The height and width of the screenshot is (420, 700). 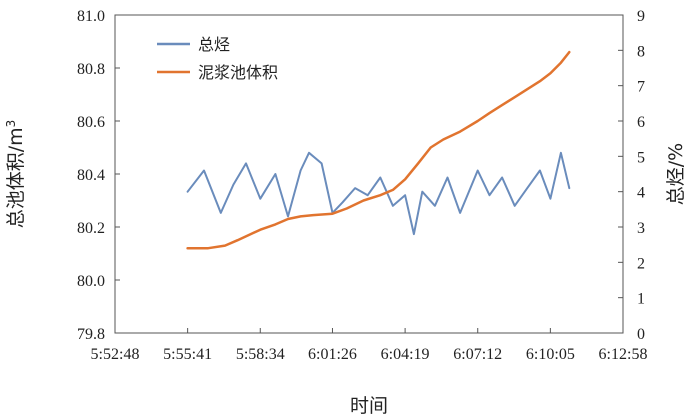 I want to click on legend: 总烃 泥浆池体积, so click(x=217, y=58).